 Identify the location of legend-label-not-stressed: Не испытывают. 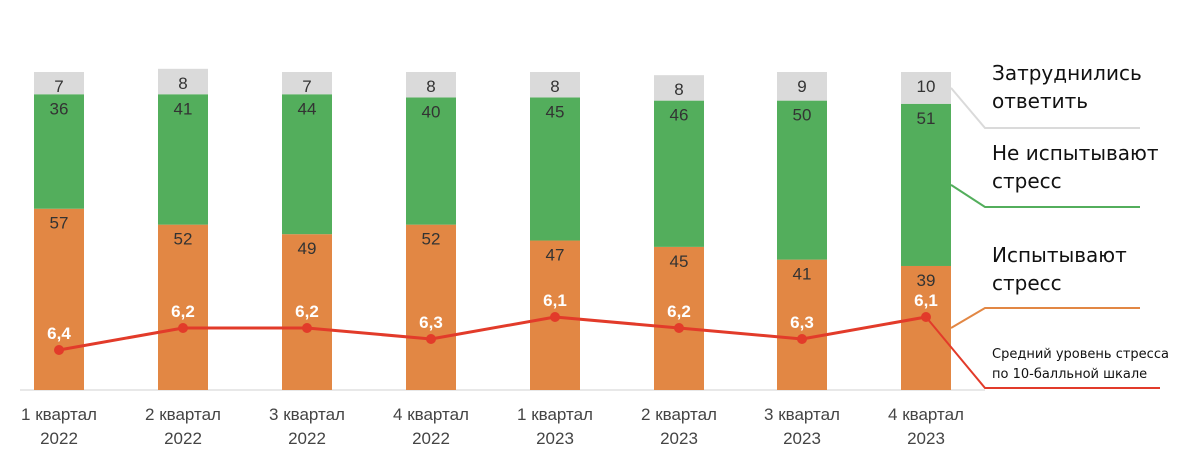
(1075, 153).